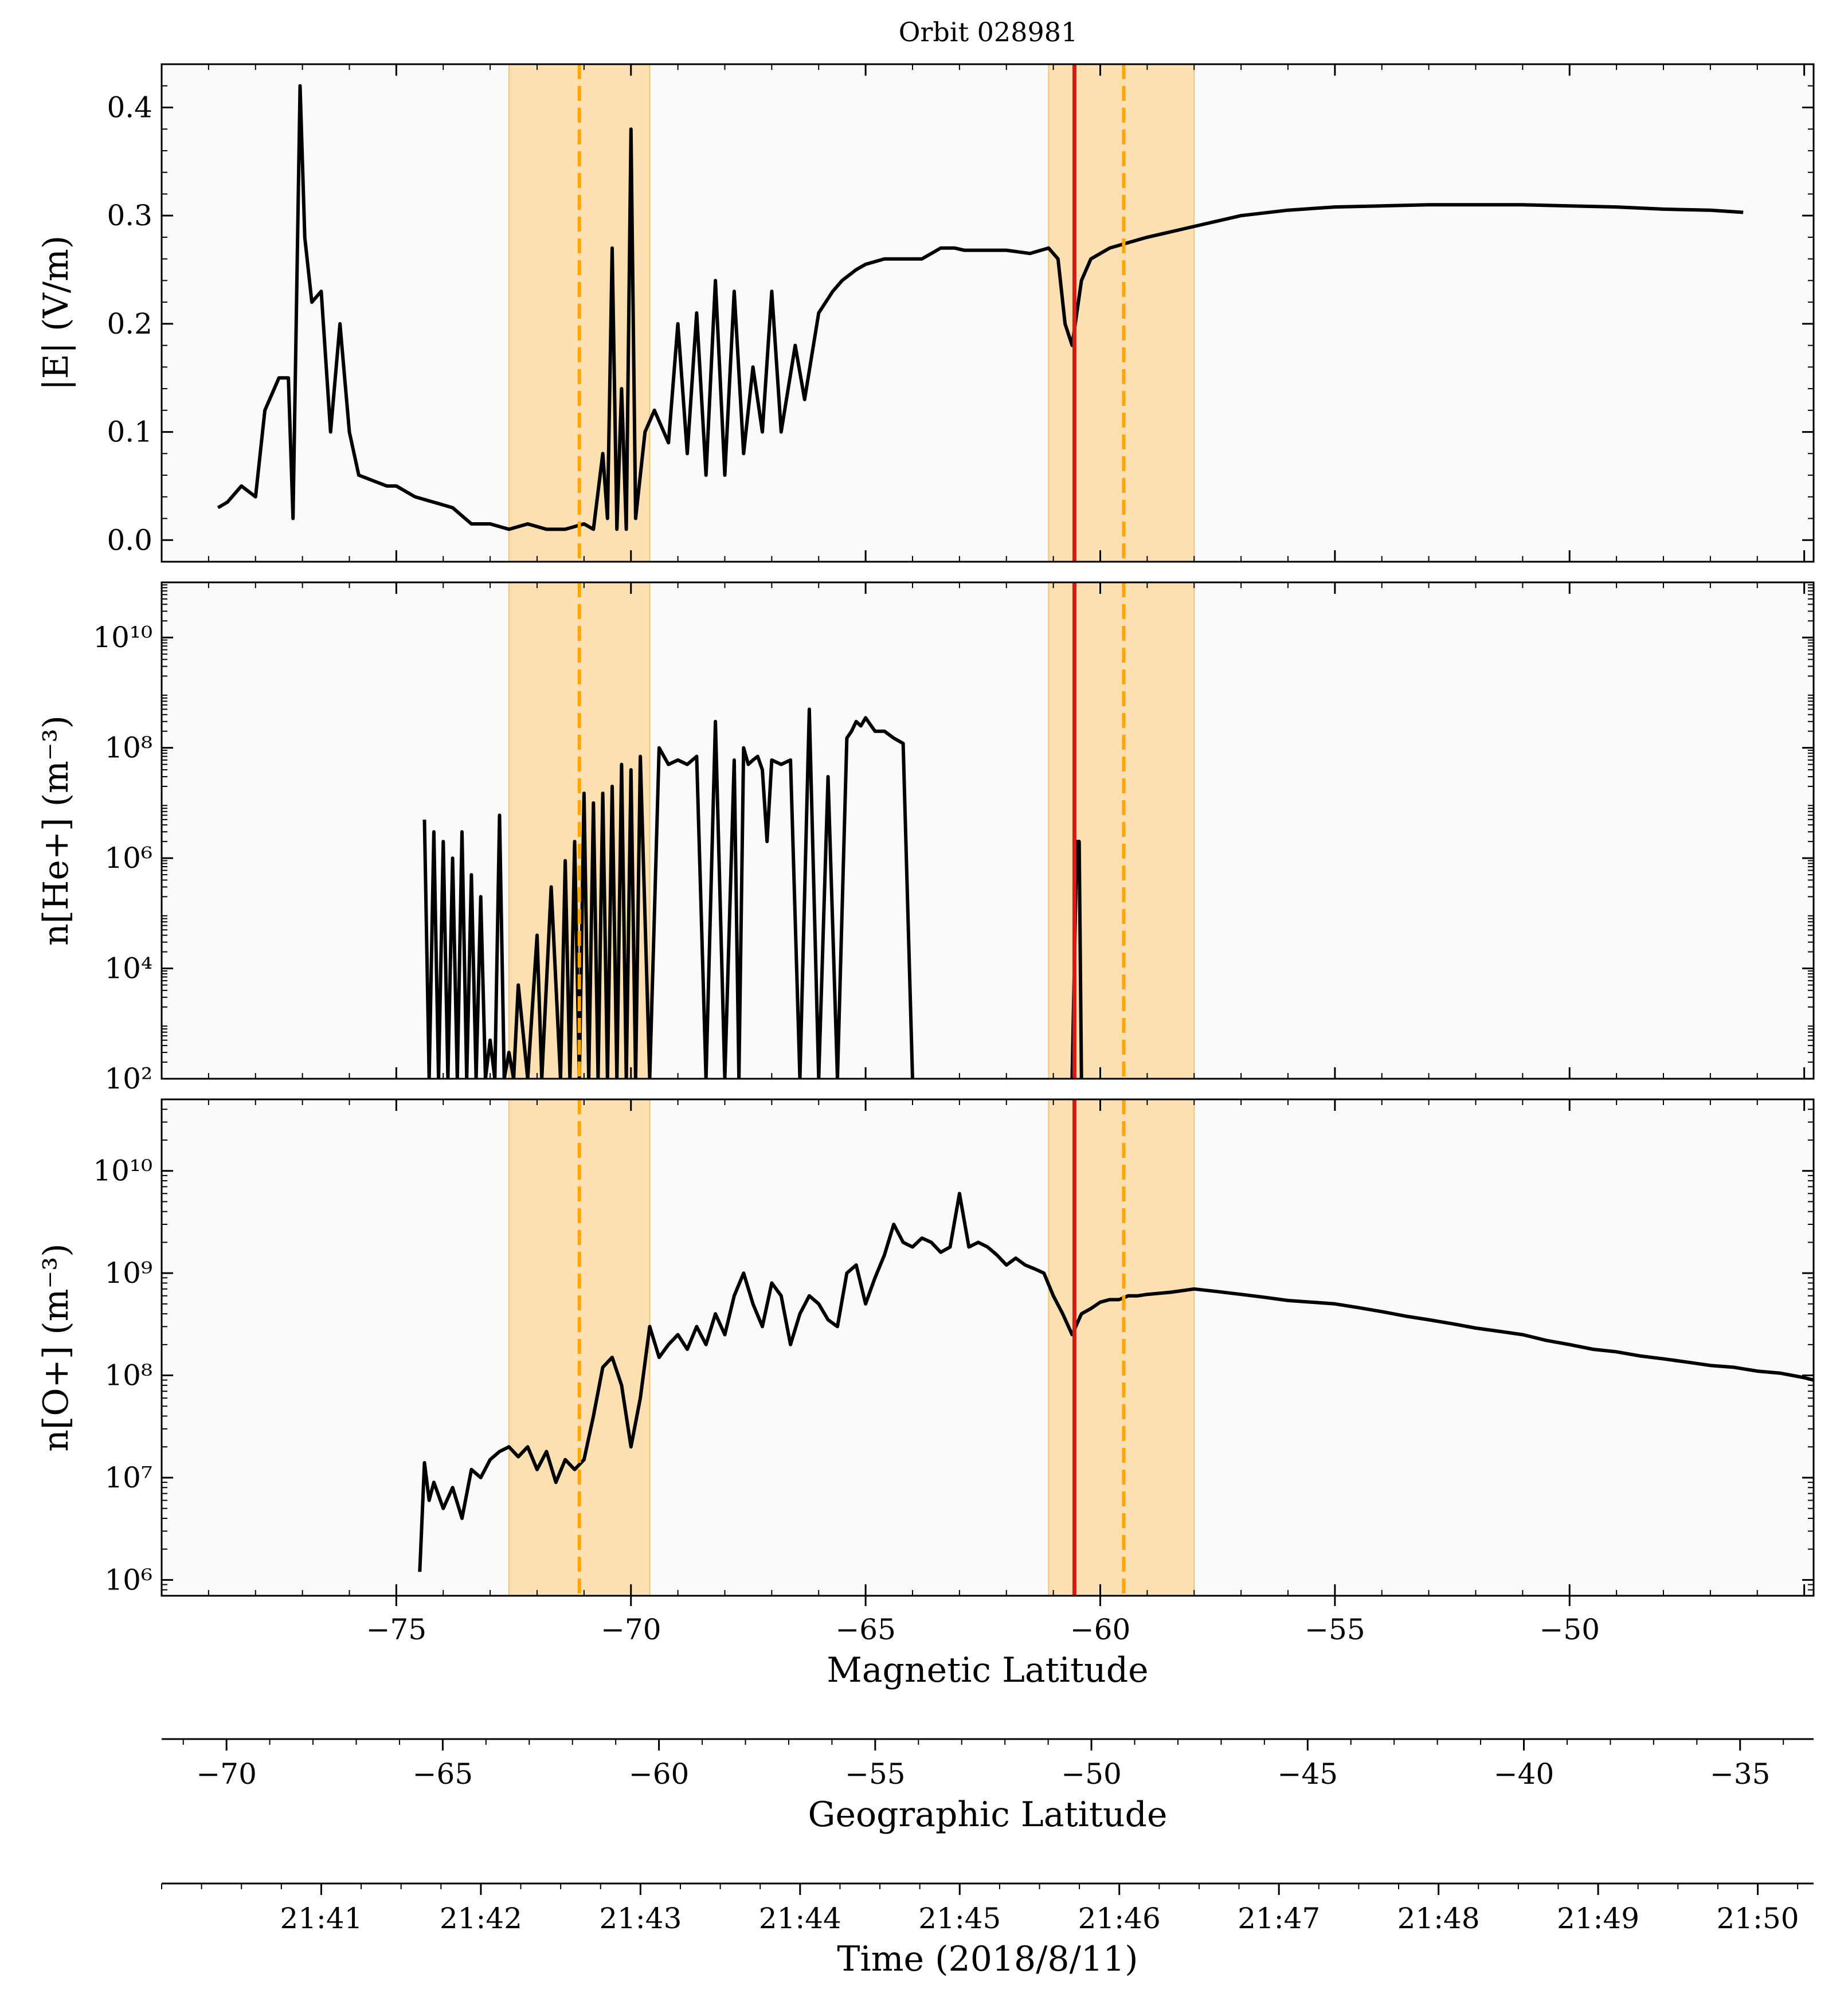  What do you see at coordinates (960, 1918) in the screenshot?
I see `tick-label: 21:45` at bounding box center [960, 1918].